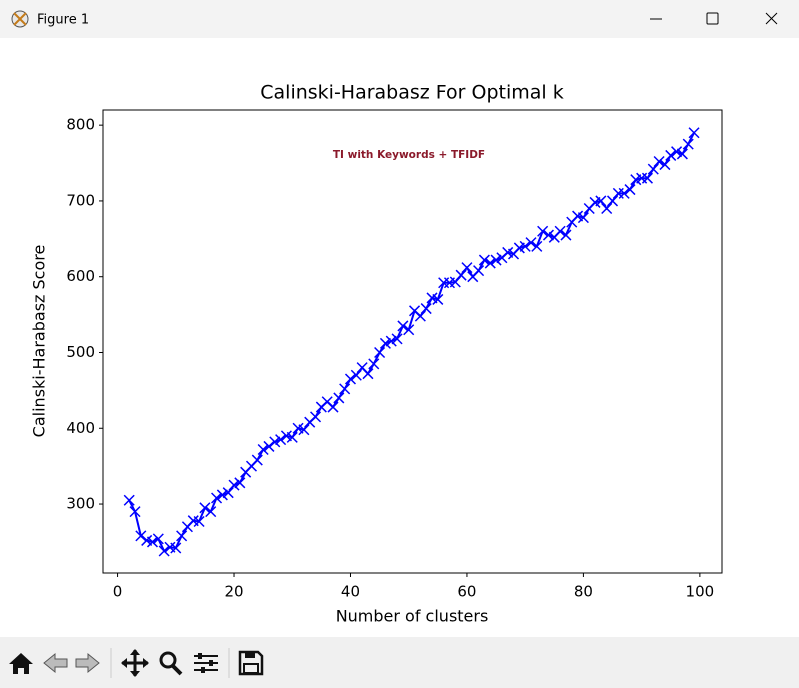  I want to click on y-tick-label: 700, so click(80, 200).